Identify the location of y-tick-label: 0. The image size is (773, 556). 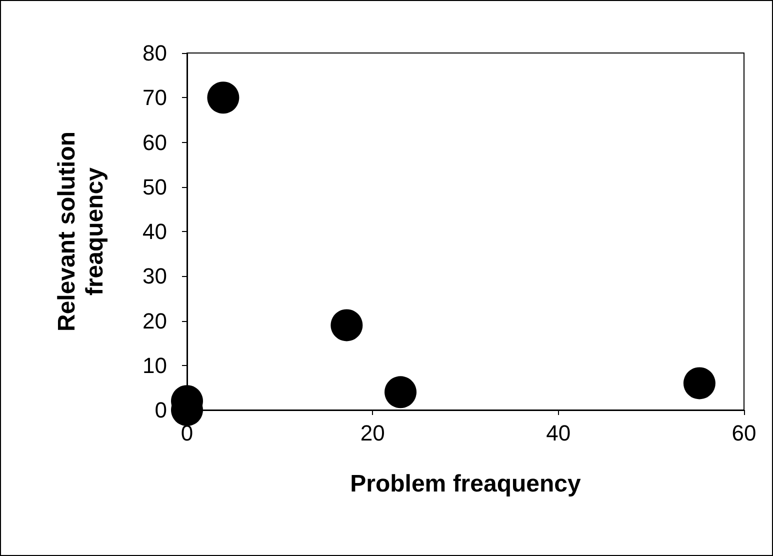
(160, 410).